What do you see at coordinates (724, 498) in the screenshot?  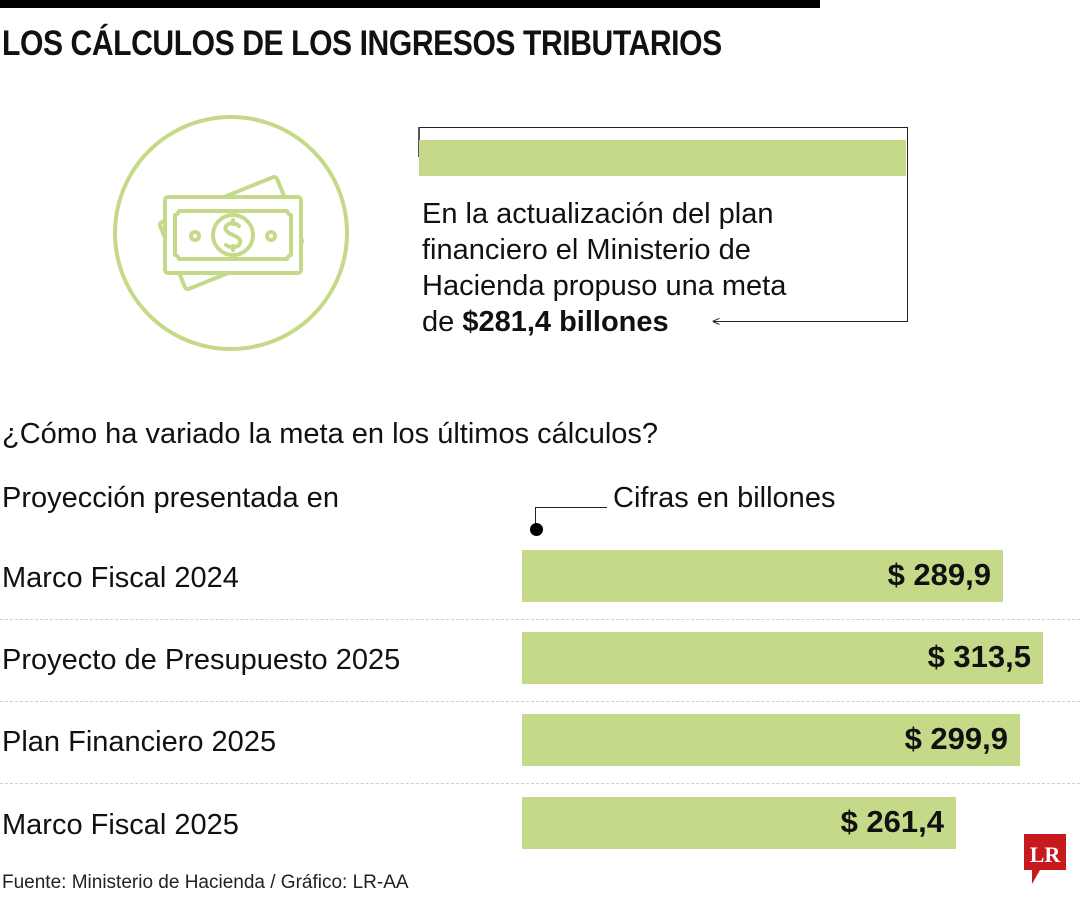 I see `units-label: Cifras en billones` at bounding box center [724, 498].